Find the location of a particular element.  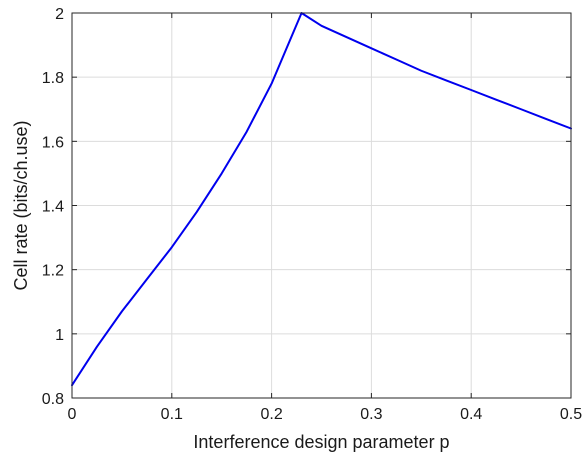

y-axis-title: Cell rate (bits/ch.use) is located at coordinates (21, 205).